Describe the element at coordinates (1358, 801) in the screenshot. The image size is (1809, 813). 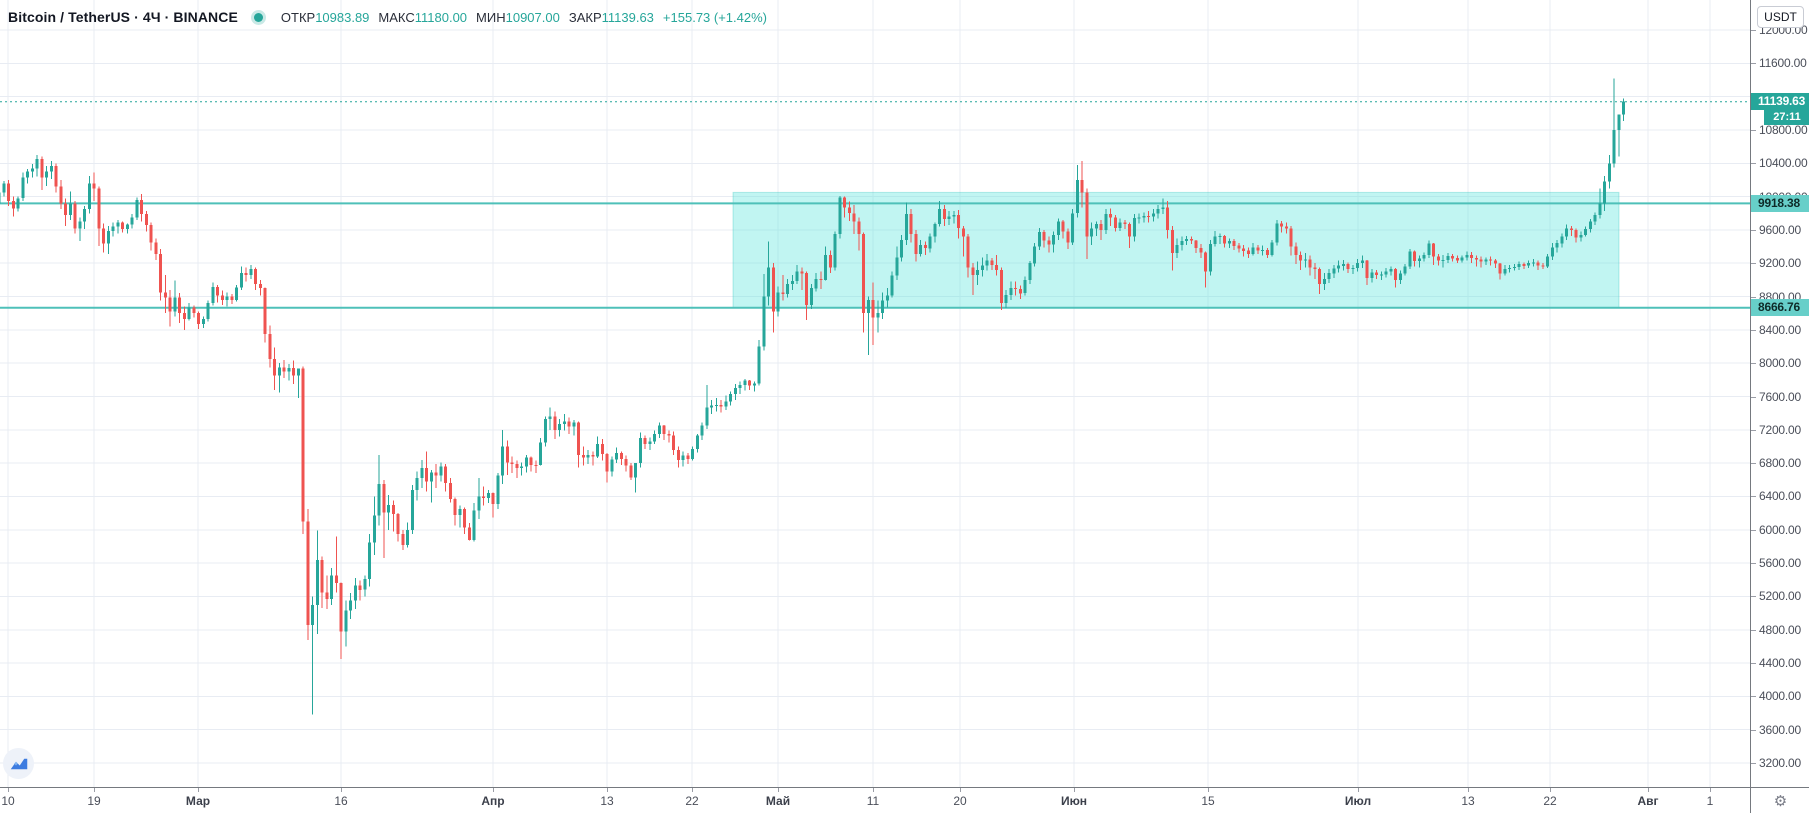
I see `time-tick-label: Июл` at that location.